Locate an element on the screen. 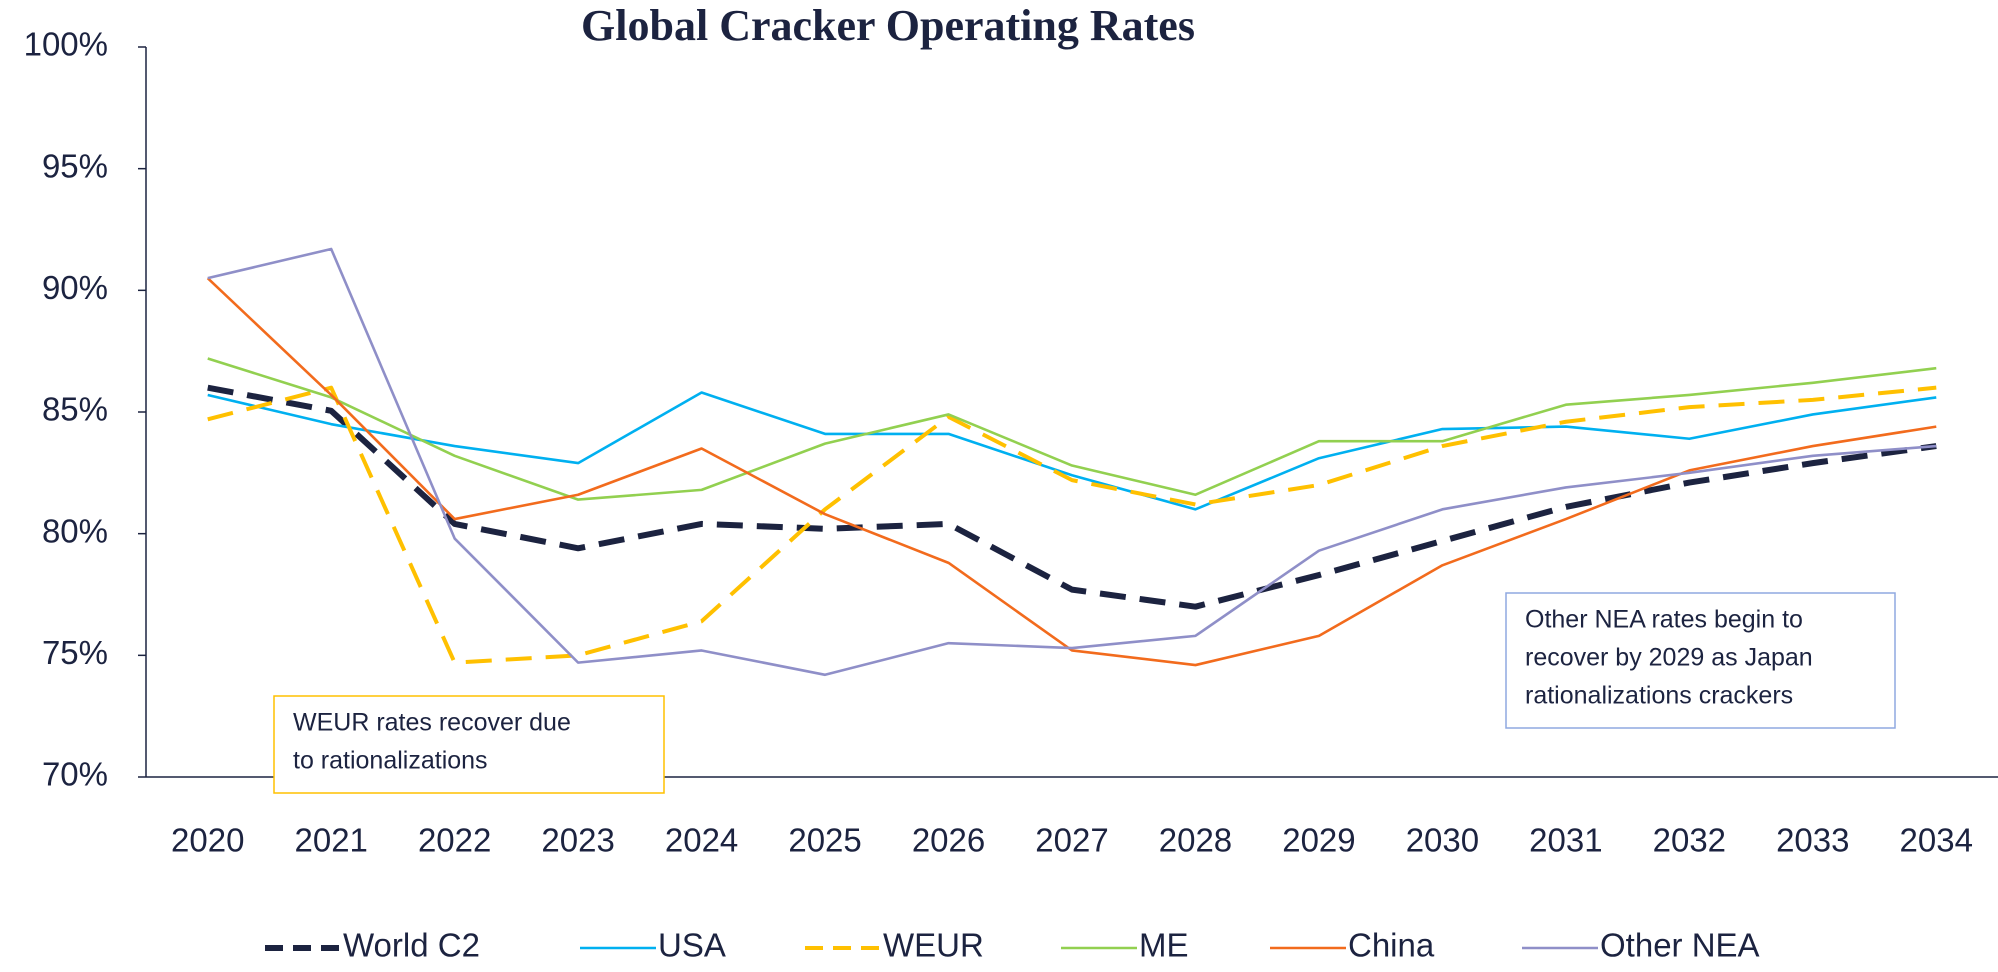 Image resolution: width=1998 pixels, height=972 pixels. y-tick-label: 90% is located at coordinates (75, 287).